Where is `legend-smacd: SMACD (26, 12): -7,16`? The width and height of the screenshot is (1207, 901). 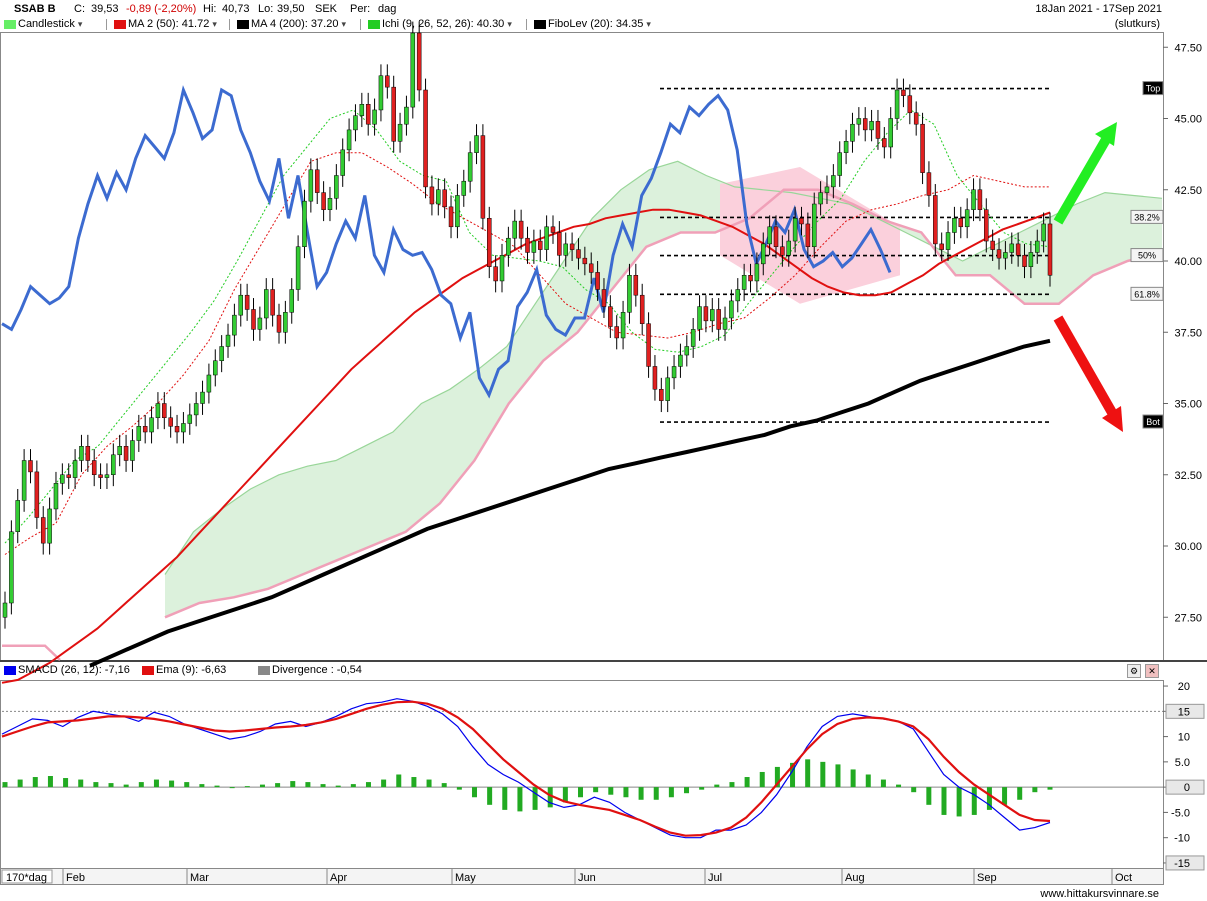 legend-smacd: SMACD (26, 12): -7,16 is located at coordinates (66, 670).